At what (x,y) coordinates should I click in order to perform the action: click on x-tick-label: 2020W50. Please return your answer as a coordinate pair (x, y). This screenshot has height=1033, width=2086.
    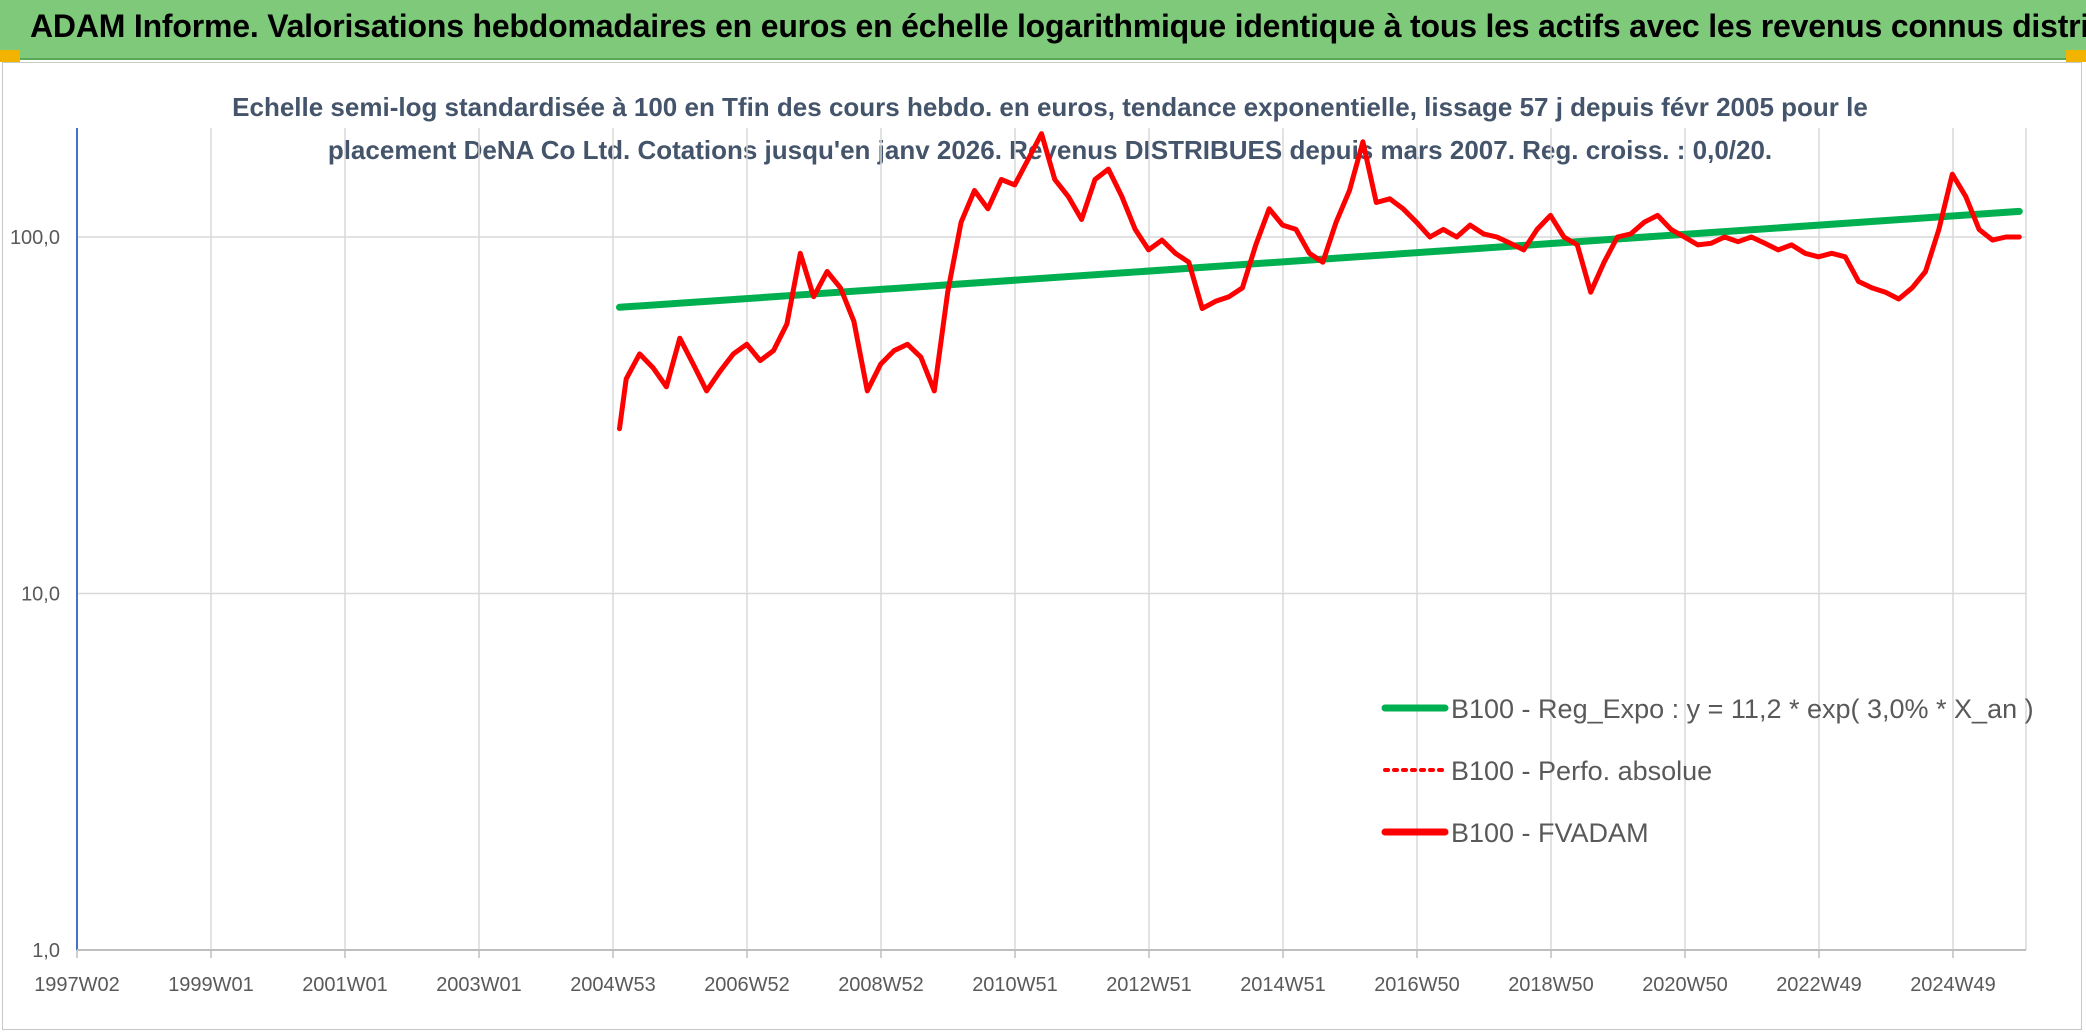
    Looking at the image, I should click on (1685, 985).